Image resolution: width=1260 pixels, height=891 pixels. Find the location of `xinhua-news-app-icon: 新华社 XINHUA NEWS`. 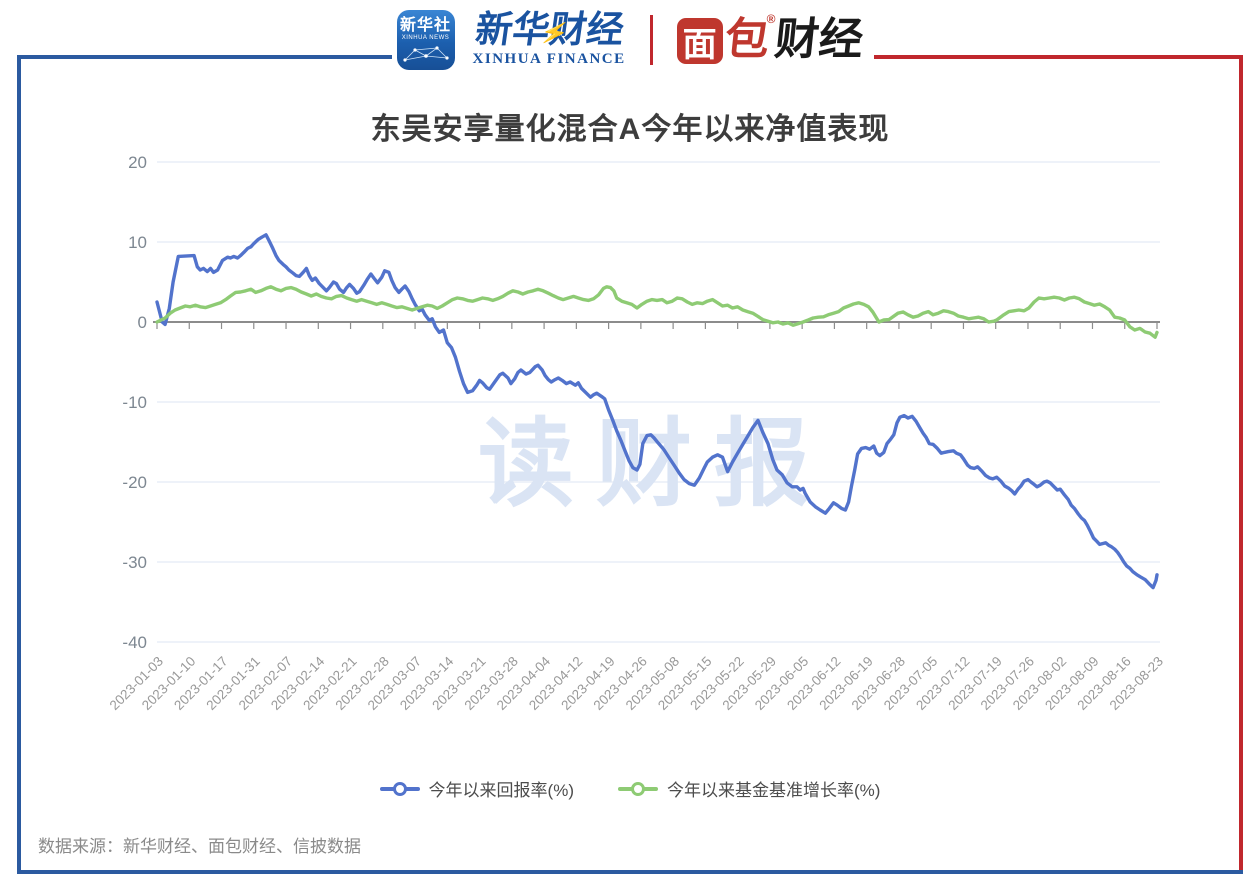

xinhua-news-app-icon: 新华社 XINHUA NEWS is located at coordinates (425, 40).